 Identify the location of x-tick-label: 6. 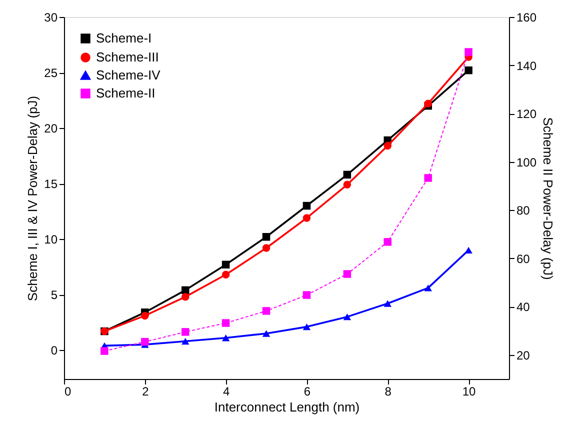
(307, 391).